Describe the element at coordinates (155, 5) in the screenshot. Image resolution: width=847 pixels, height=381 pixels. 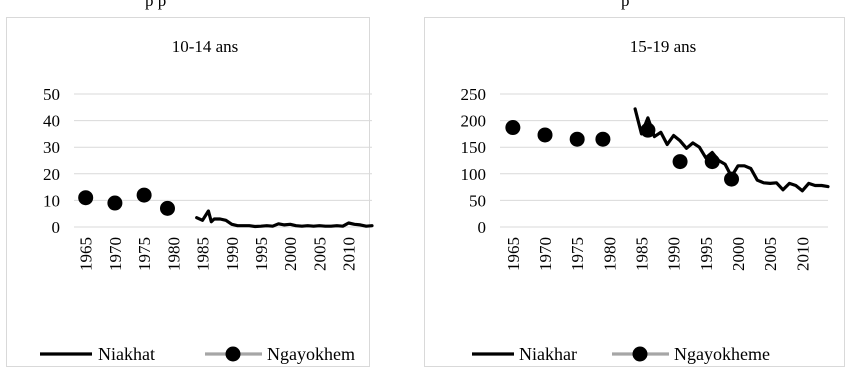
I see `clipped-text-fragment: p p` at that location.